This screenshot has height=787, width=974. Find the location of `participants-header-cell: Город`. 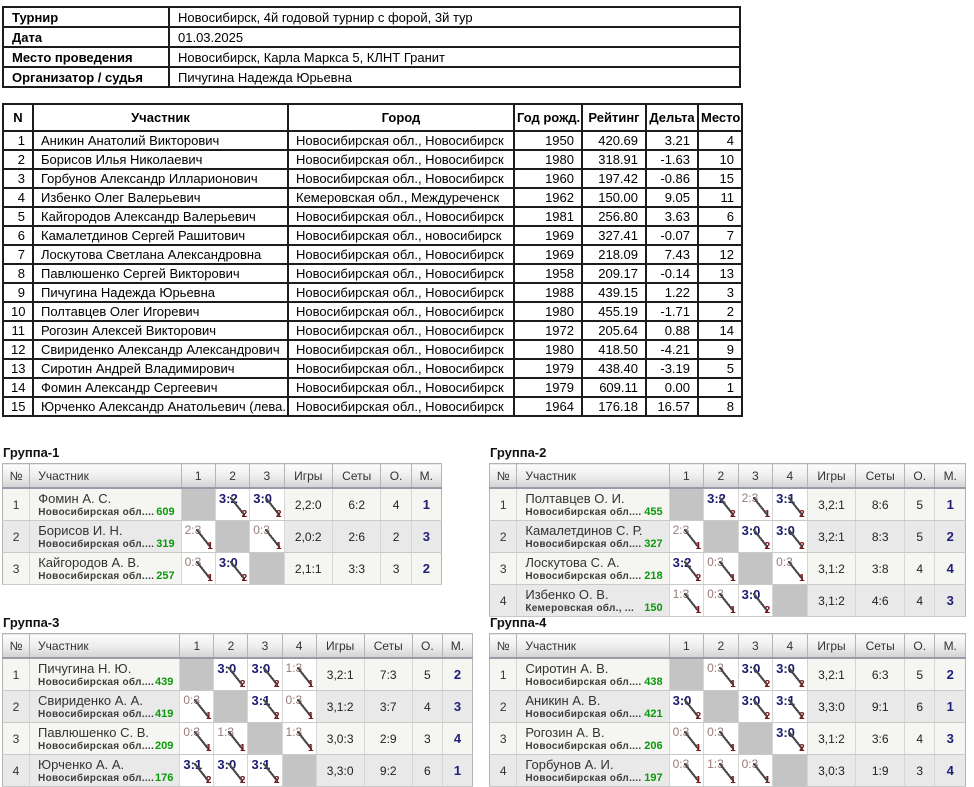

participants-header-cell: Город is located at coordinates (401, 117).